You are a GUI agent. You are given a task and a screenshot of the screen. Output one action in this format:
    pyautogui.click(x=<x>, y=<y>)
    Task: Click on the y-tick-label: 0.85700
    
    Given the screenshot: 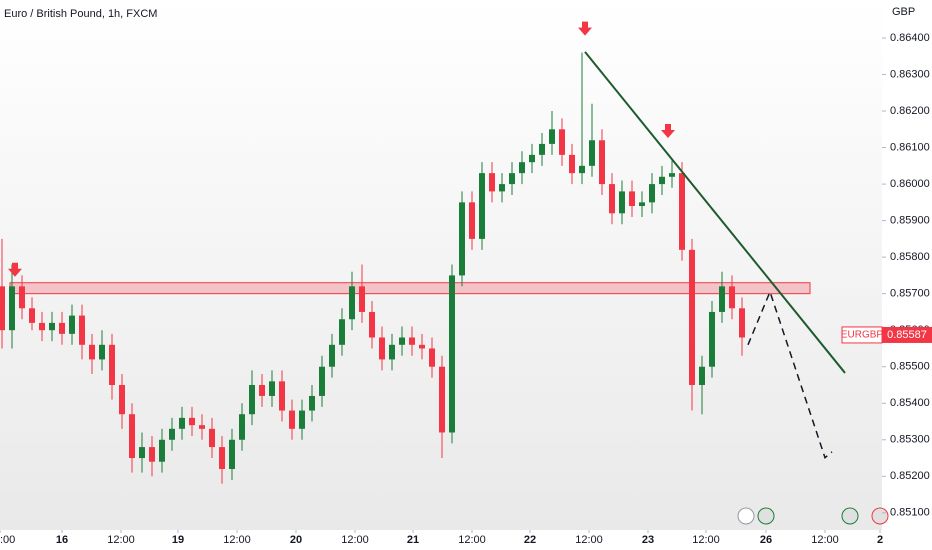 What is the action you would take?
    pyautogui.click(x=910, y=294)
    